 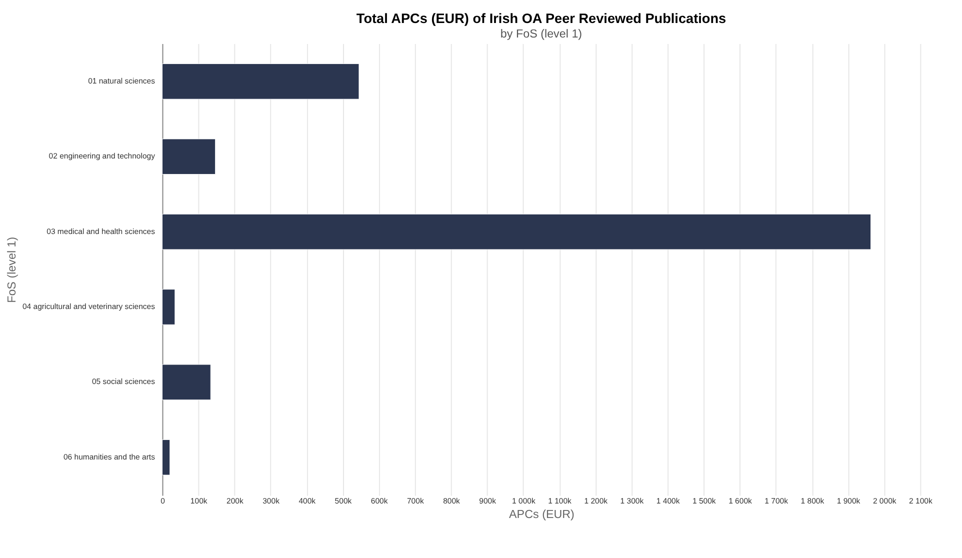 I want to click on x-tick-label: 1 300k, so click(x=632, y=501).